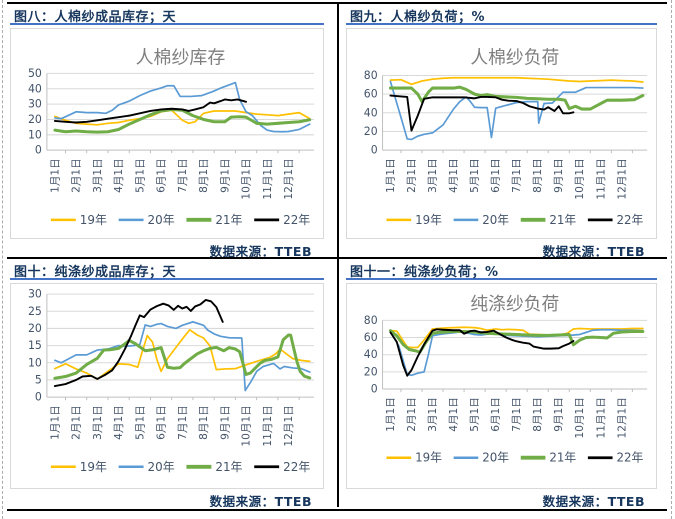 This screenshot has width=675, height=519. I want to click on chart10-header: 图十：纯涤纱成品库存；天, so click(167, 269).